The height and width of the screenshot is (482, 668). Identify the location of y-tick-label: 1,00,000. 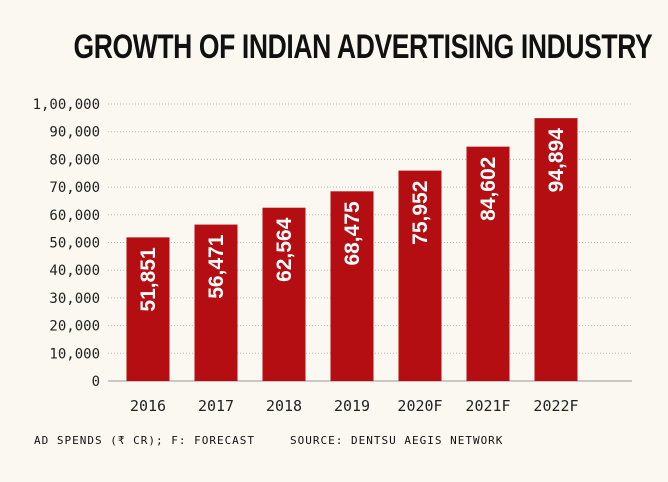
(66, 105).